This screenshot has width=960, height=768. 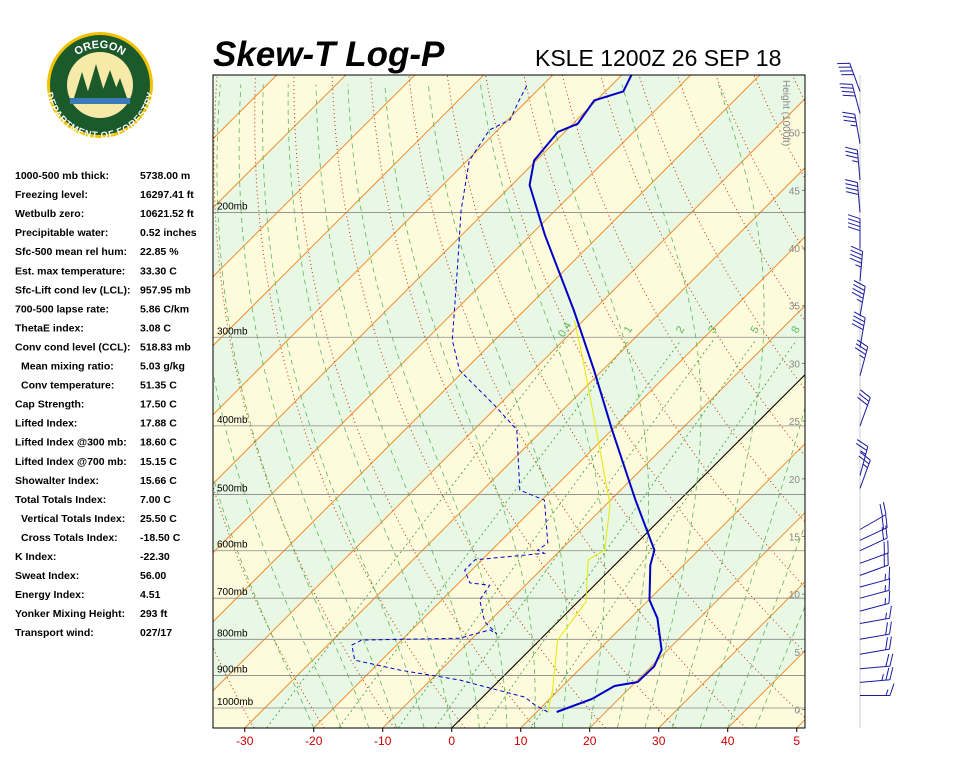 What do you see at coordinates (73, 347) in the screenshot?
I see `stat-label: Conv cond level (CCL):` at bounding box center [73, 347].